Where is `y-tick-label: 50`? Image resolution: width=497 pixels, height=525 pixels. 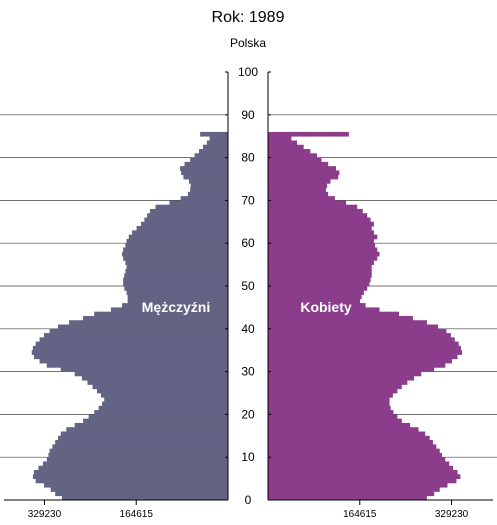
y-tick-label: 50 is located at coordinates (248, 286).